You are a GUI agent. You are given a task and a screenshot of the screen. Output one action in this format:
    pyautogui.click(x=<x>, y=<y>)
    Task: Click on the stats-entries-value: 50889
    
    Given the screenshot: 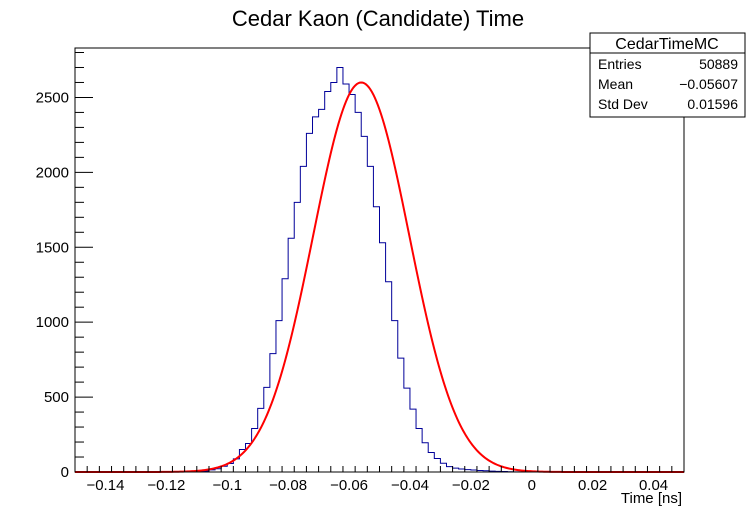 What is the action you would take?
    pyautogui.click(x=718, y=64)
    